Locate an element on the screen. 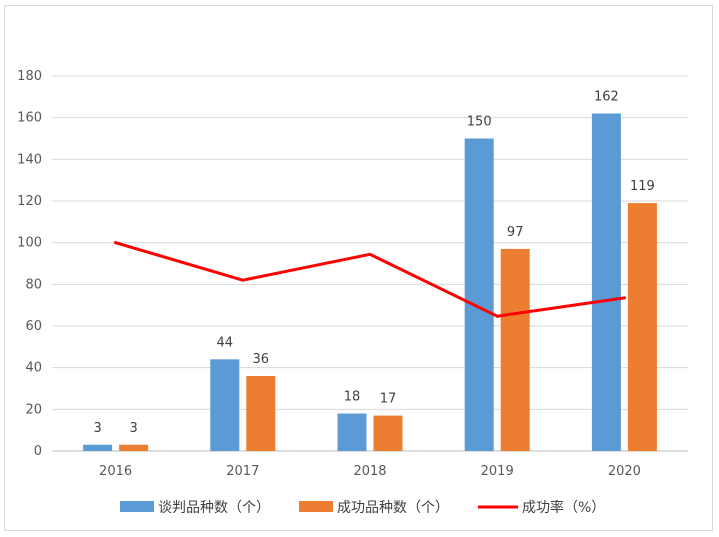 This screenshot has height=537, width=719. y-tick-label: 20 is located at coordinates (33, 409).